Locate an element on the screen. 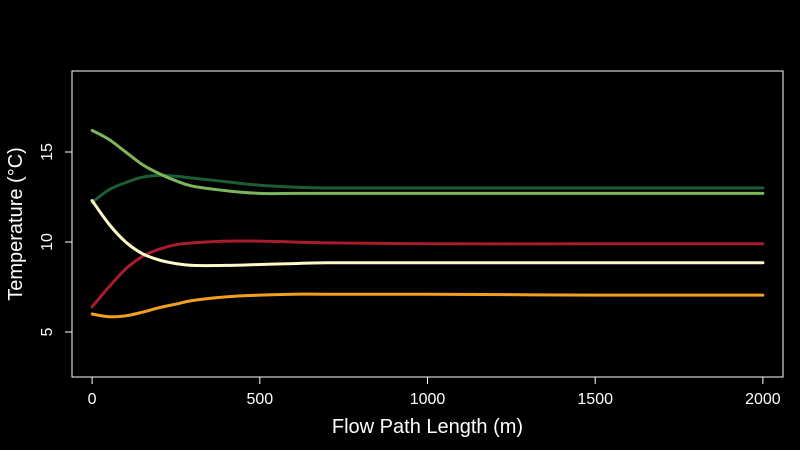 The width and height of the screenshot is (800, 450). x-tick-label: 1500 is located at coordinates (595, 399).